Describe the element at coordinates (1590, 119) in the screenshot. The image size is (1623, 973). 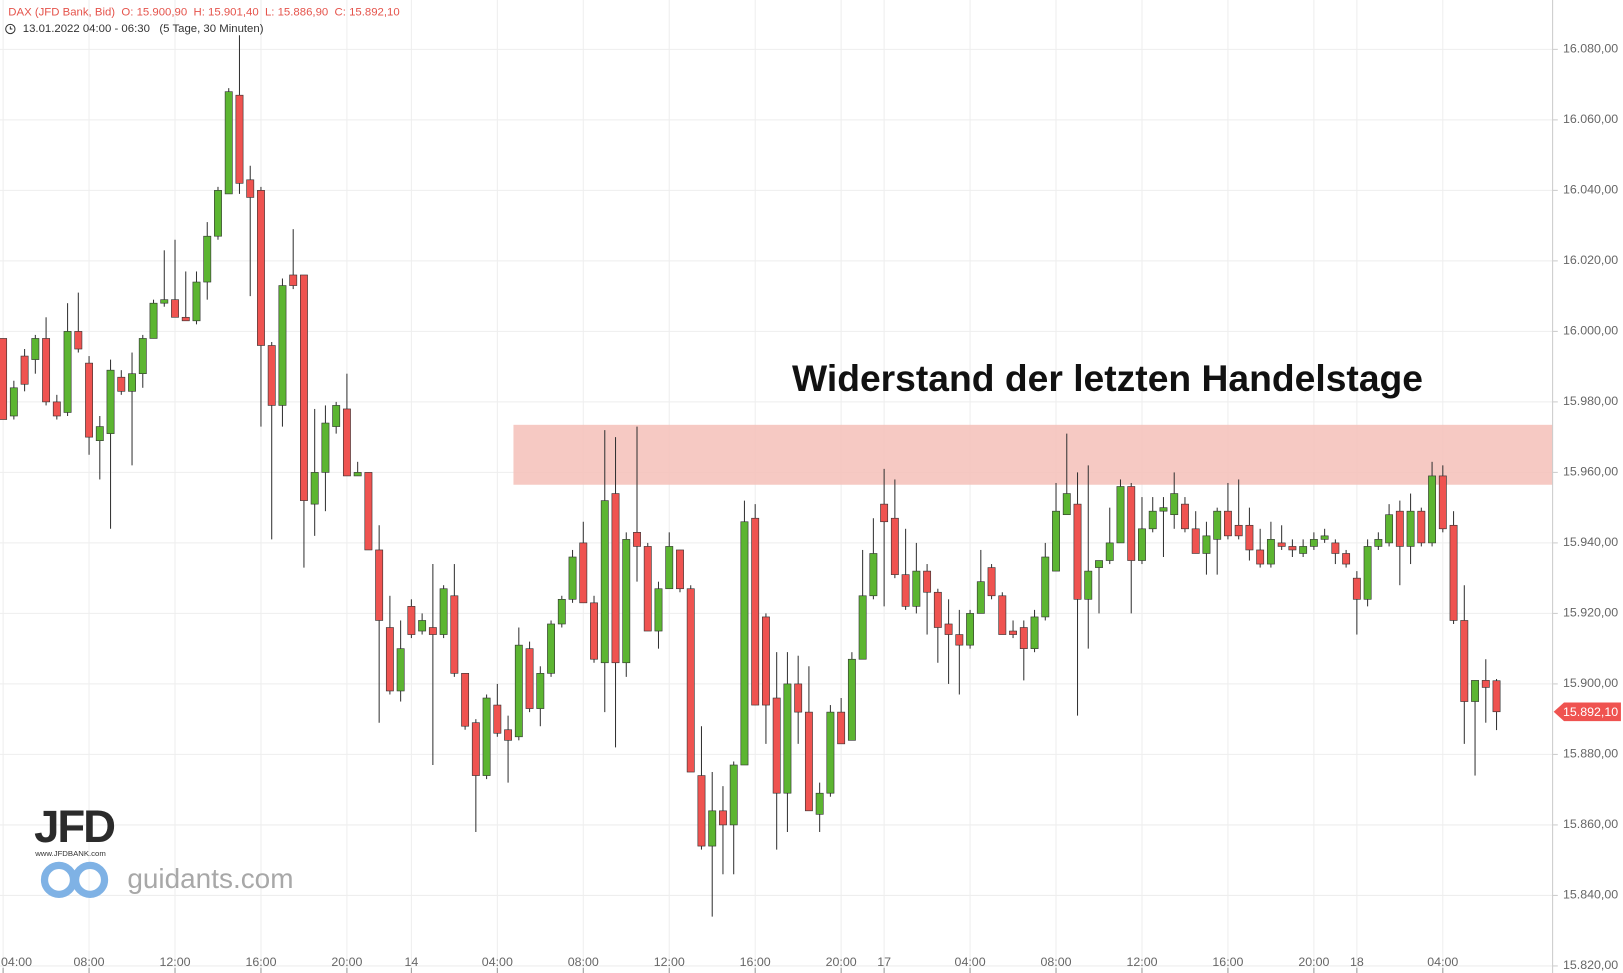
I see `y-tick-label: 16.060,00` at that location.